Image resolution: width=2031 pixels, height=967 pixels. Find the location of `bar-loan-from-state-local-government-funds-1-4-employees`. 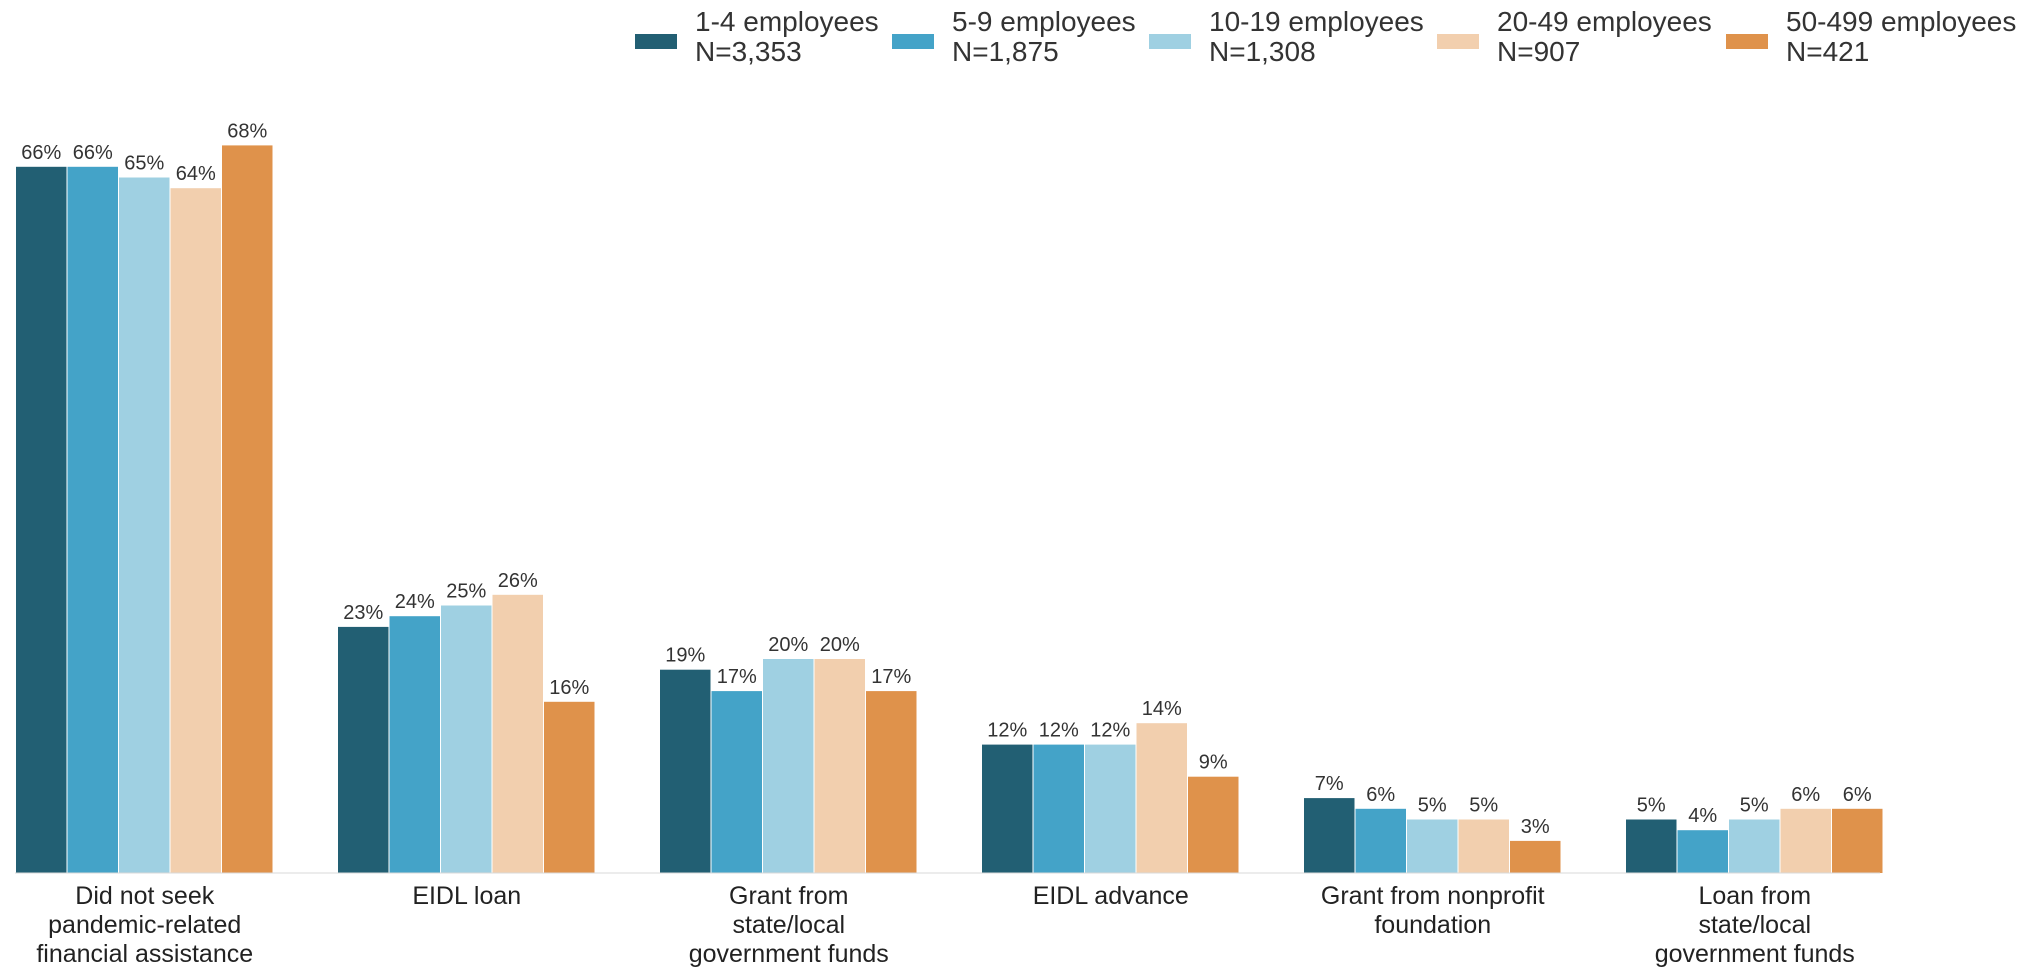

bar-loan-from-state-local-government-funds-1-4-employees is located at coordinates (1651, 846).